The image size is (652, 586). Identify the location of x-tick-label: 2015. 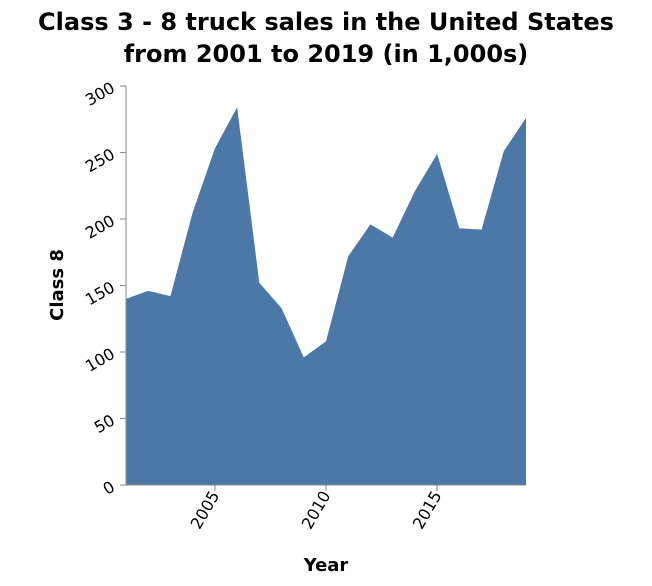
(427, 510).